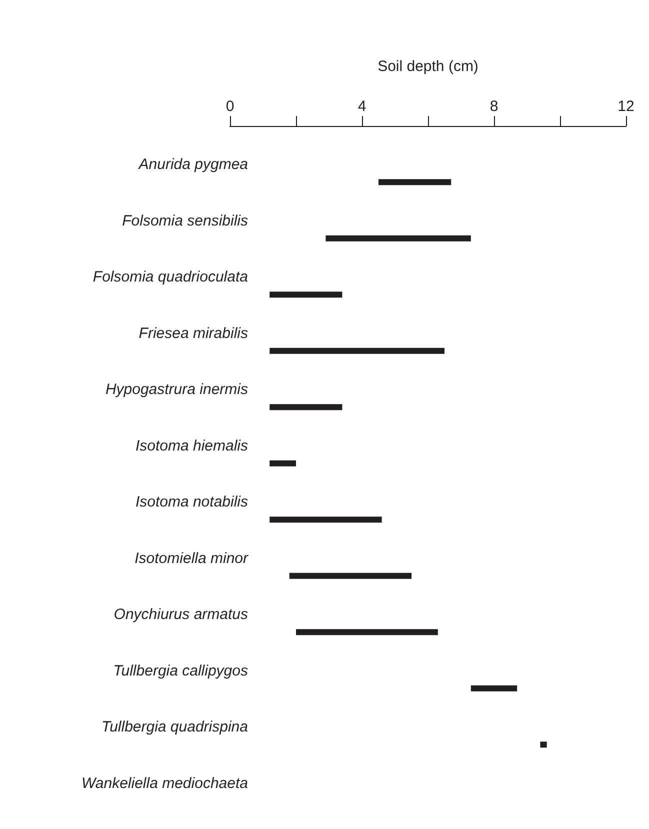 The width and height of the screenshot is (649, 829). Describe the element at coordinates (181, 615) in the screenshot. I see `y-tick-label: Onychiurus armatus` at that location.